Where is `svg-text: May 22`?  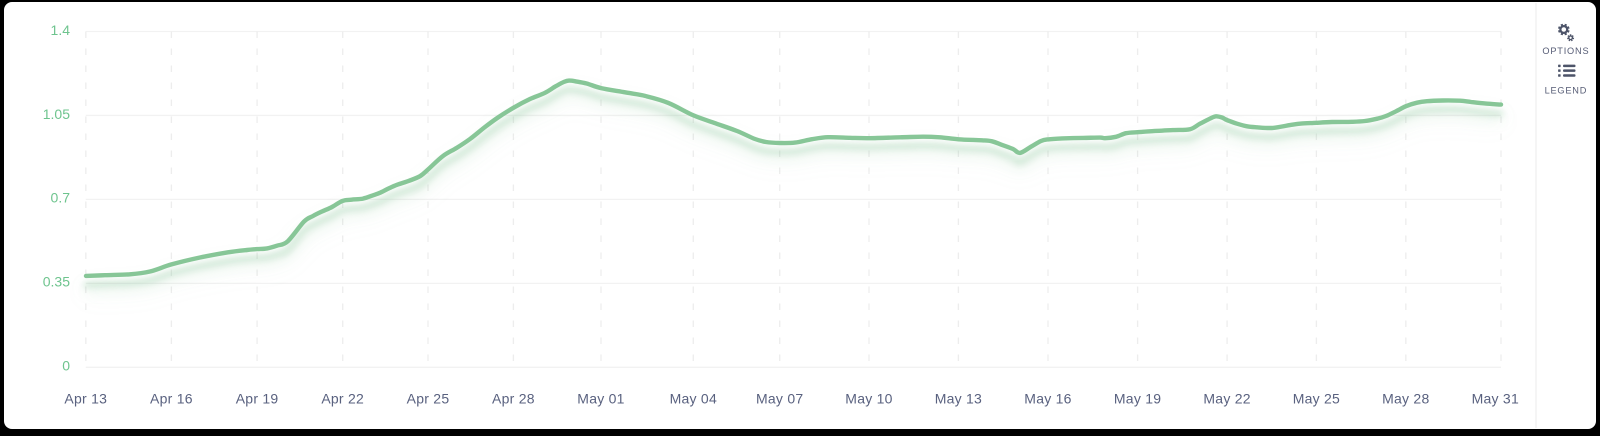 svg-text: May 22 is located at coordinates (1226, 399).